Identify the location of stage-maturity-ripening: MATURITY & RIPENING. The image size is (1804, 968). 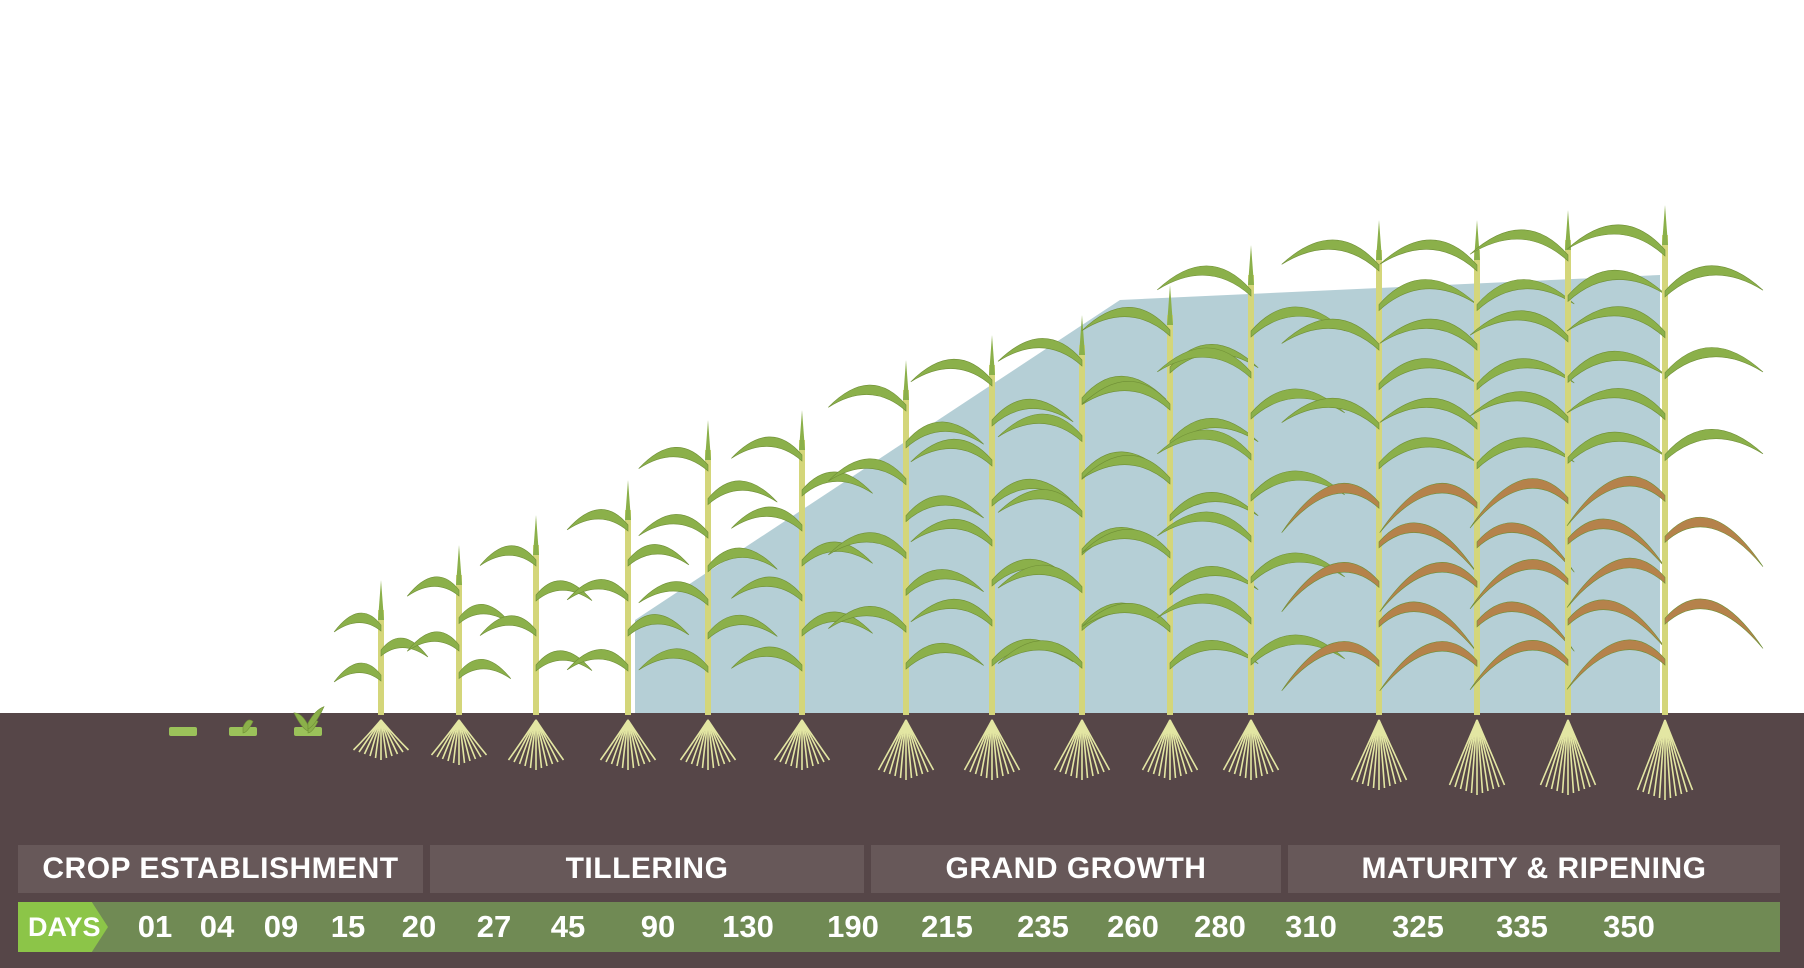
(1534, 869).